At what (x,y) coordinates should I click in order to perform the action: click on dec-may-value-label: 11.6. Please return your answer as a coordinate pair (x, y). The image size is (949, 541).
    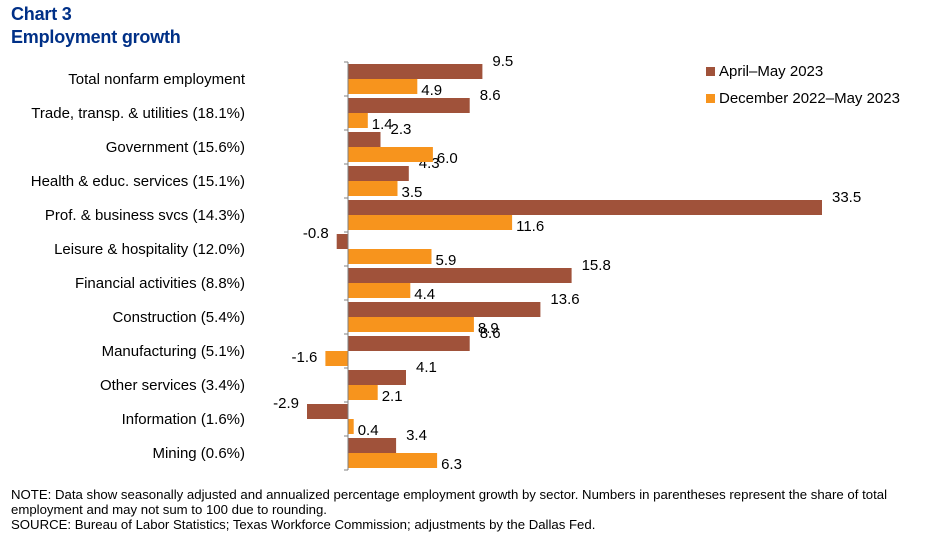
    Looking at the image, I should click on (530, 226).